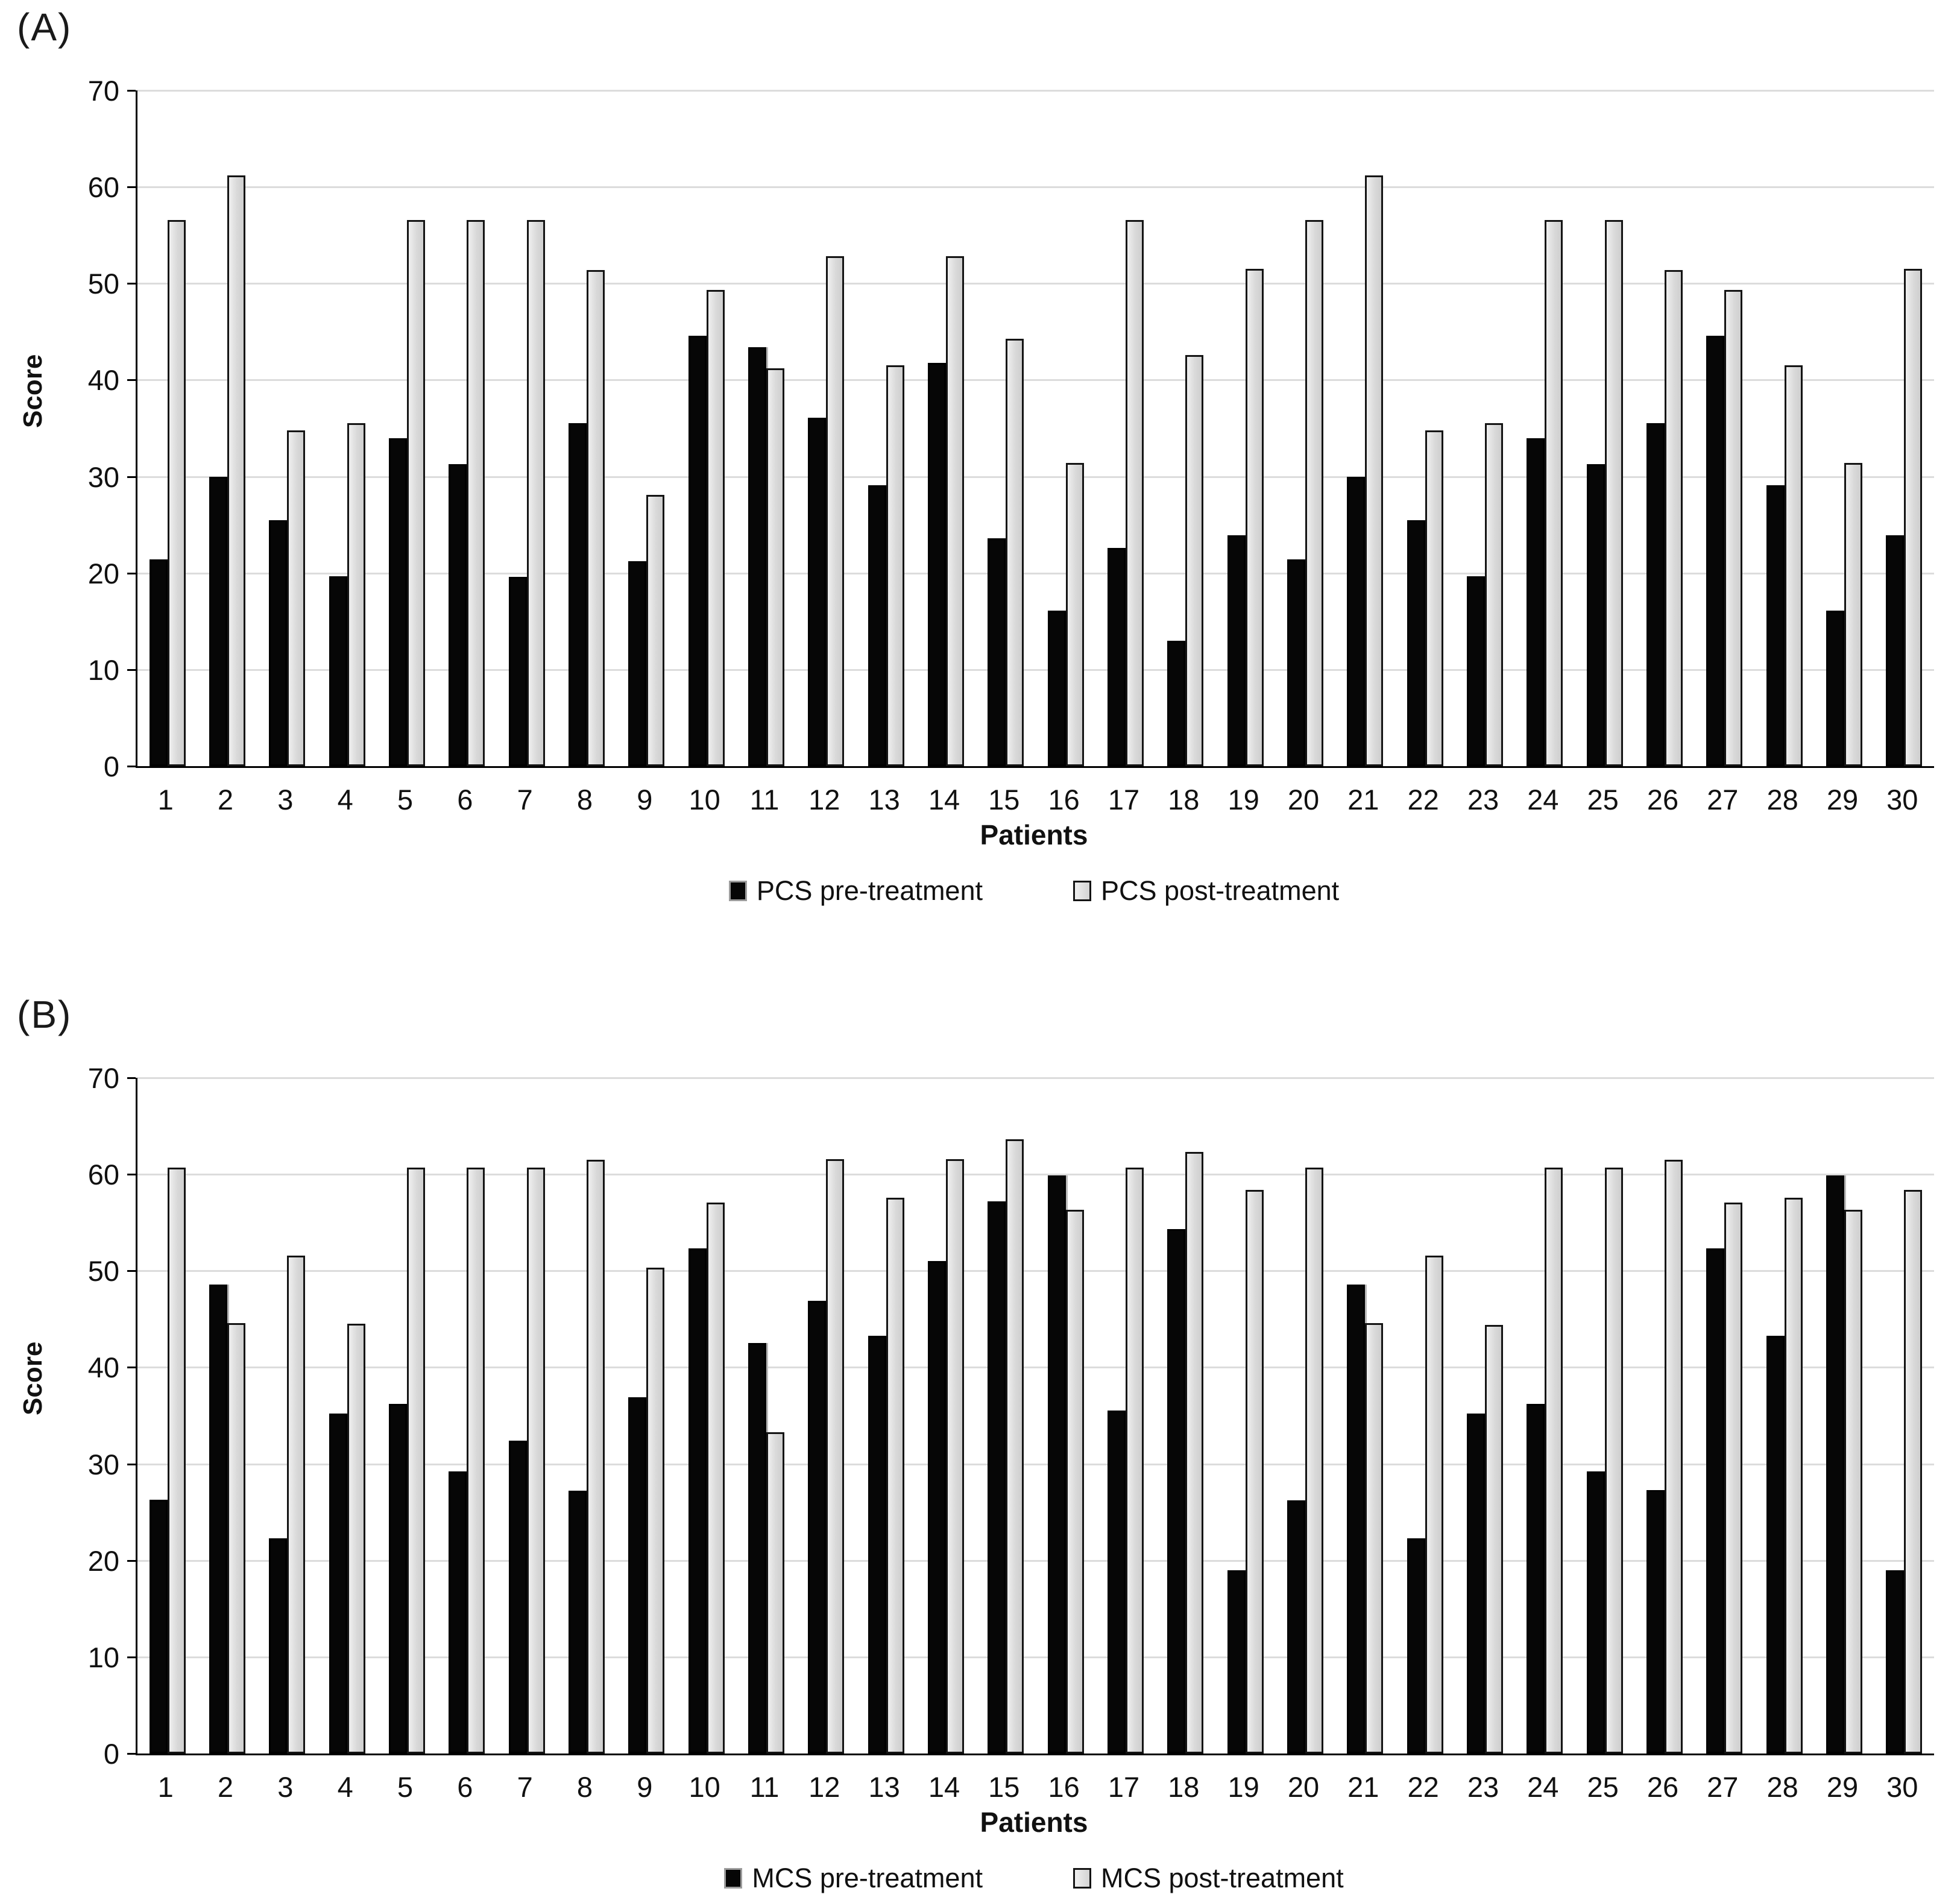 This screenshot has height=1903, width=1960. What do you see at coordinates (705, 800) in the screenshot?
I see `x-axis-tick-label: 10` at bounding box center [705, 800].